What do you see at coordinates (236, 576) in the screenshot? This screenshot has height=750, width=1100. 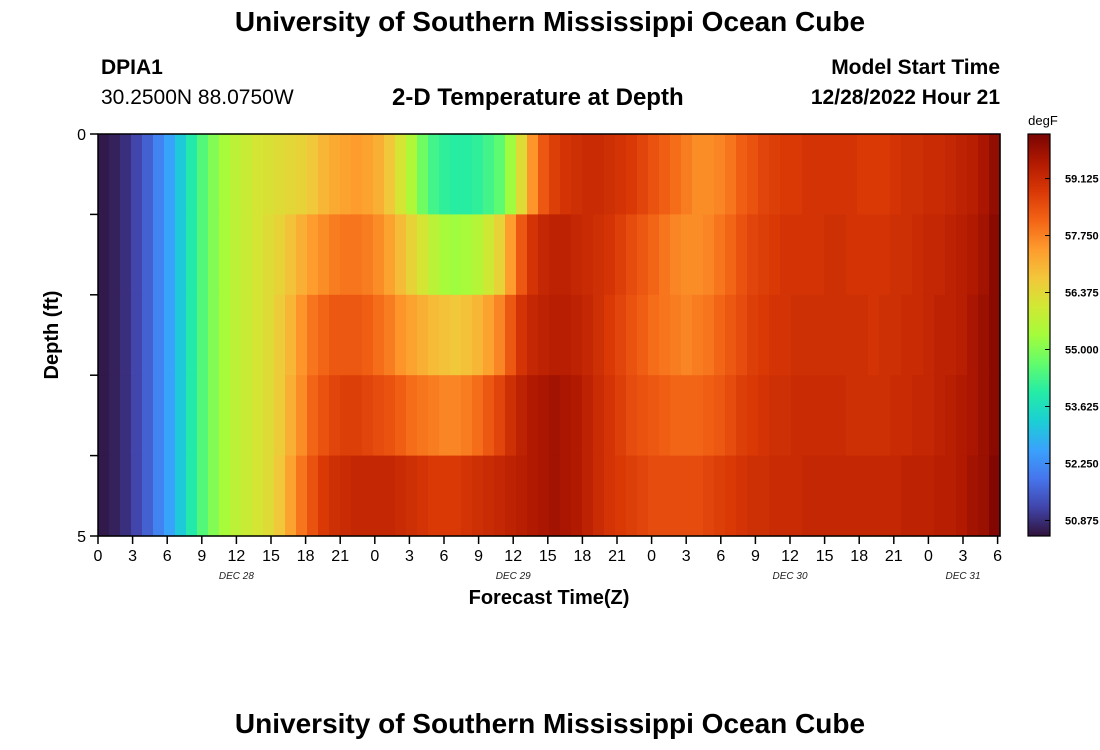 I see `date-label: DEC 28` at bounding box center [236, 576].